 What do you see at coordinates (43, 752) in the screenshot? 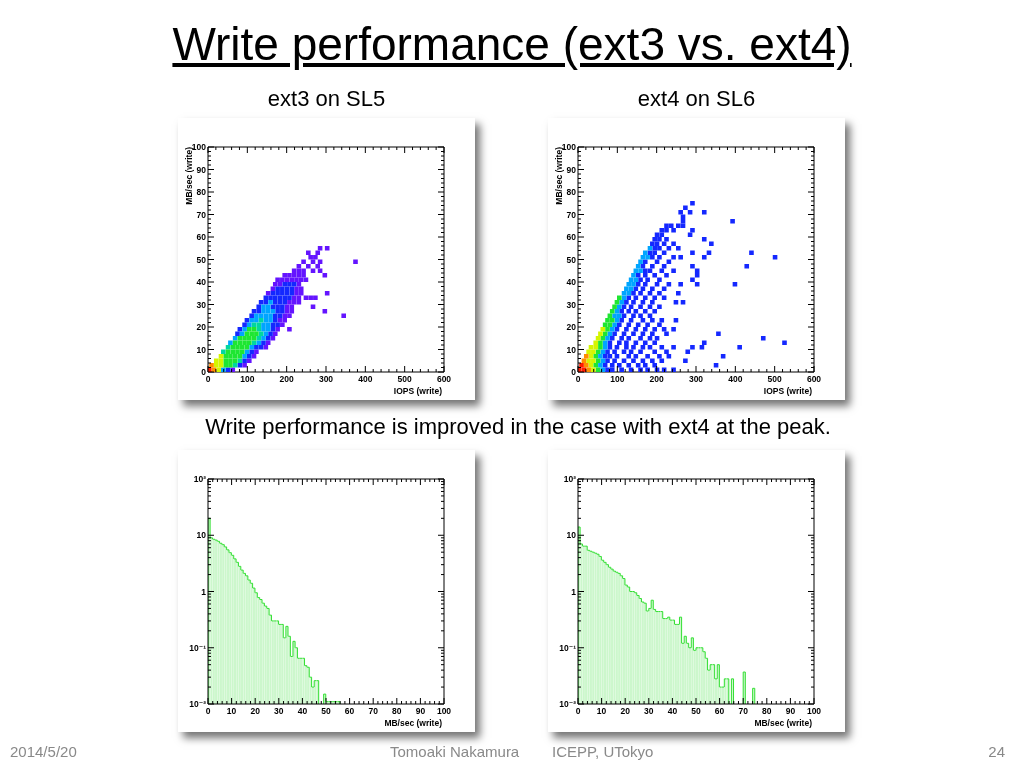
I see `text: 2014/5/20` at bounding box center [43, 752].